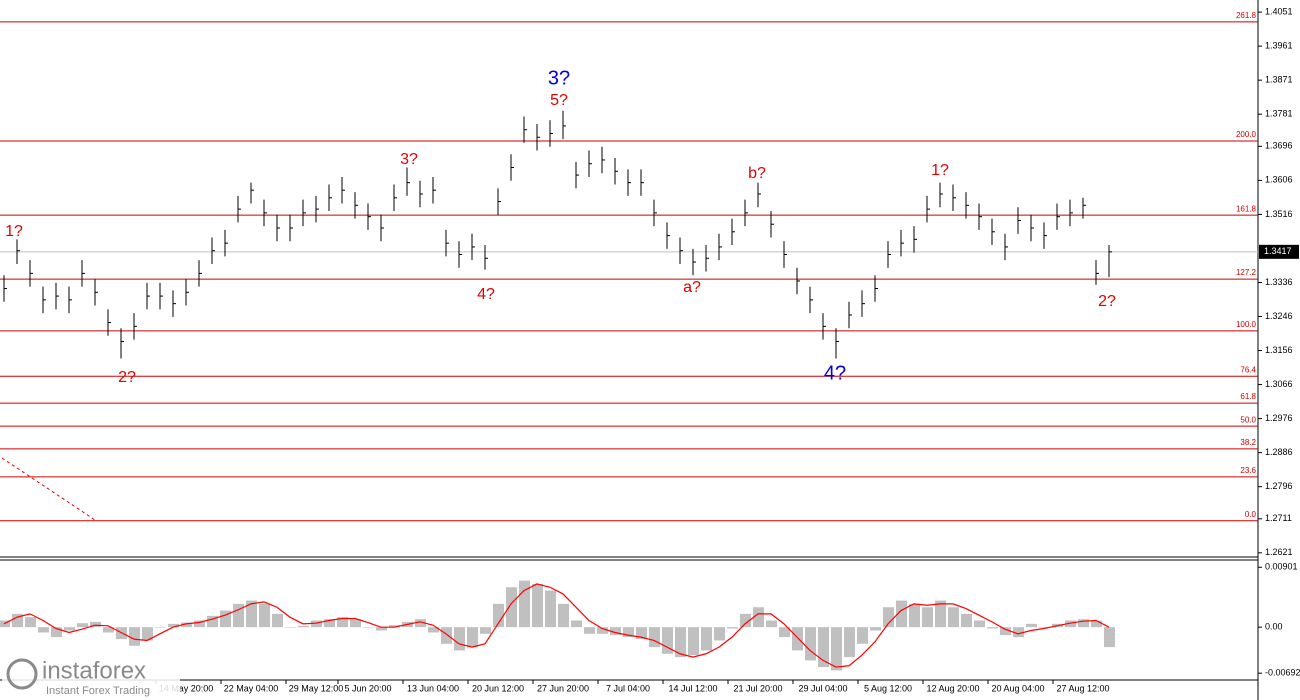  I want to click on y-tick-label: 1.2621, so click(1279, 552).